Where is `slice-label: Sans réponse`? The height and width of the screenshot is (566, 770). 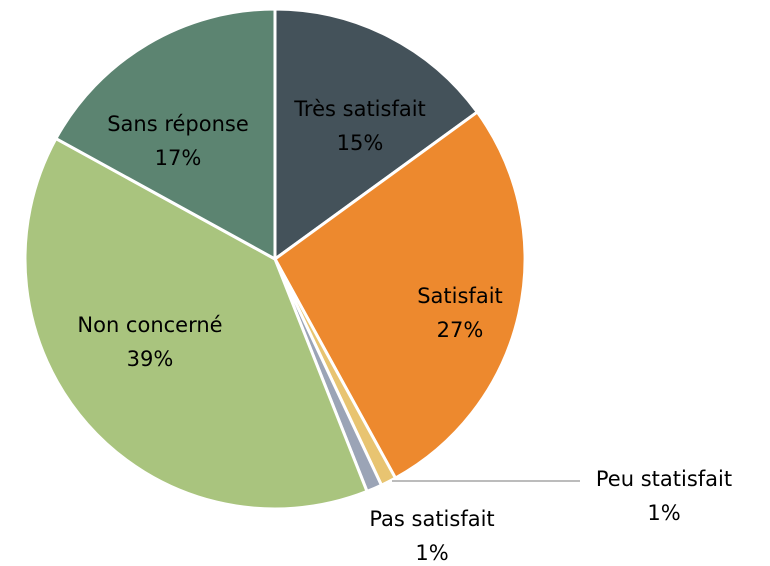 slice-label: Sans réponse is located at coordinates (178, 124).